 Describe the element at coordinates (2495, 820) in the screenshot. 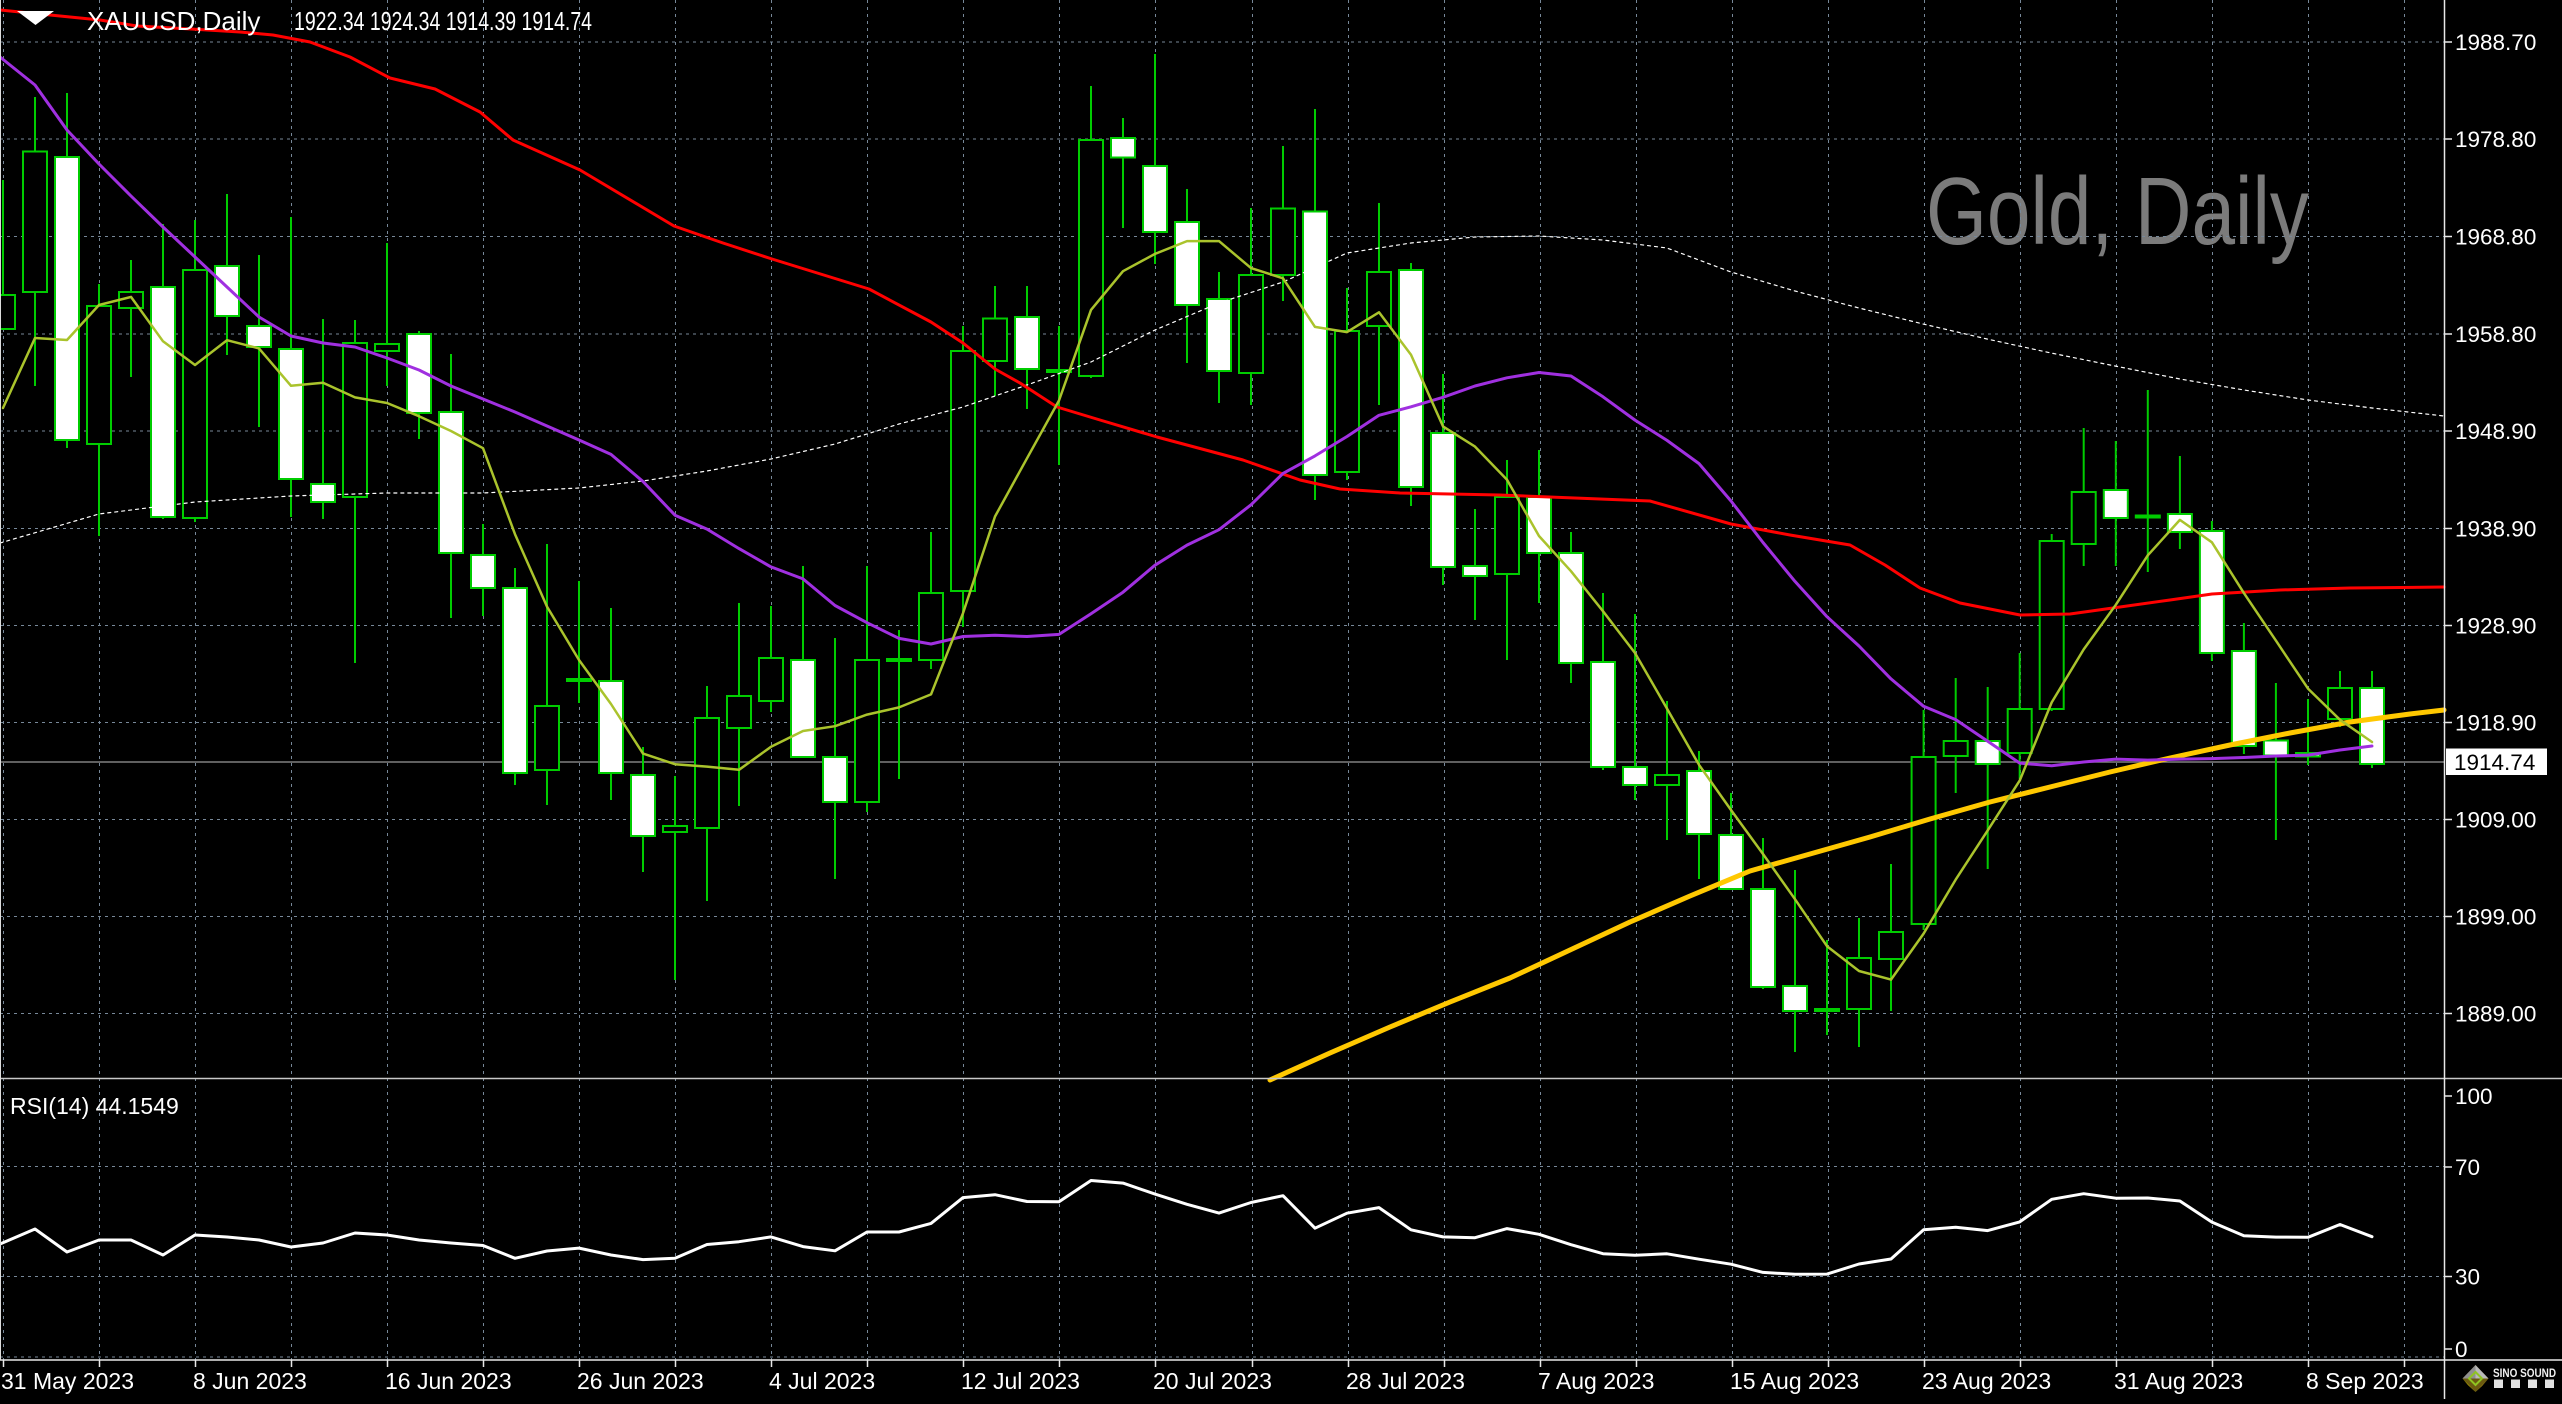

I see `svg-text: 1909.00` at that location.